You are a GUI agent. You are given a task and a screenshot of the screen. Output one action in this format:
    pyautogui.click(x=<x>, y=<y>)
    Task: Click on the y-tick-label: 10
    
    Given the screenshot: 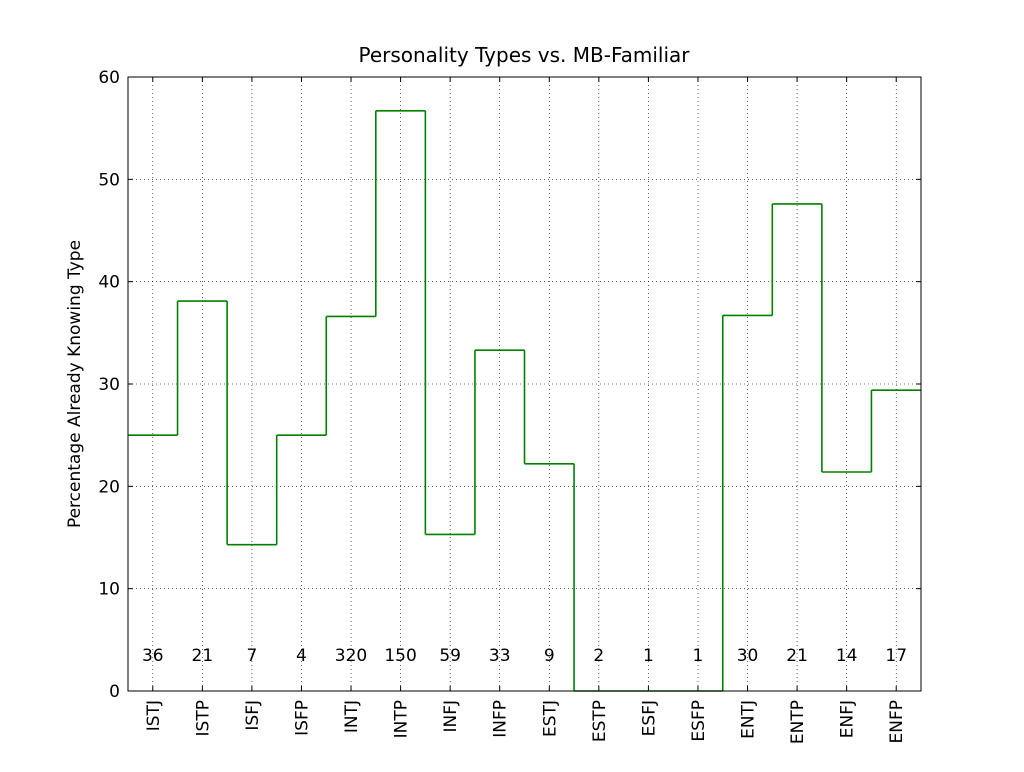 What is the action you would take?
    pyautogui.click(x=109, y=590)
    